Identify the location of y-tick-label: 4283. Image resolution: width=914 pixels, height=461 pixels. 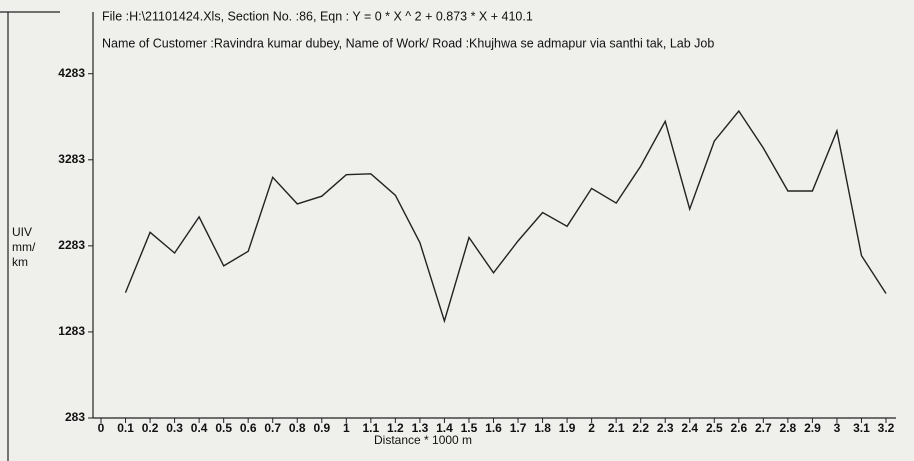
(71, 73).